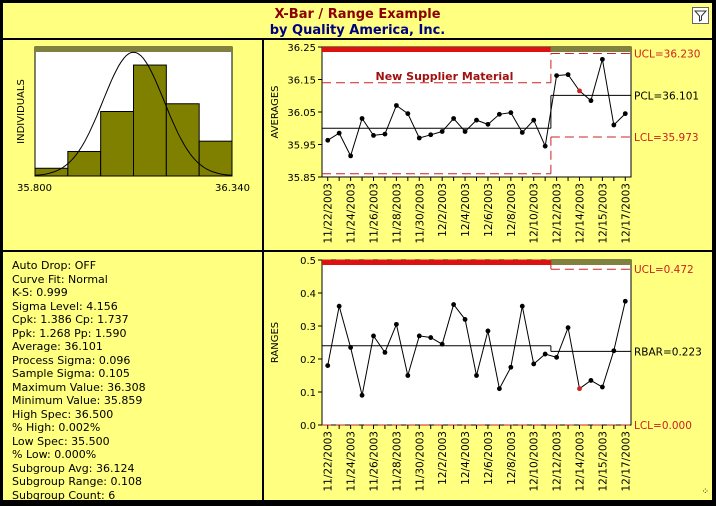 The height and width of the screenshot is (506, 716). I want to click on stat-line: Subgroup Count: 6, so click(64, 495).